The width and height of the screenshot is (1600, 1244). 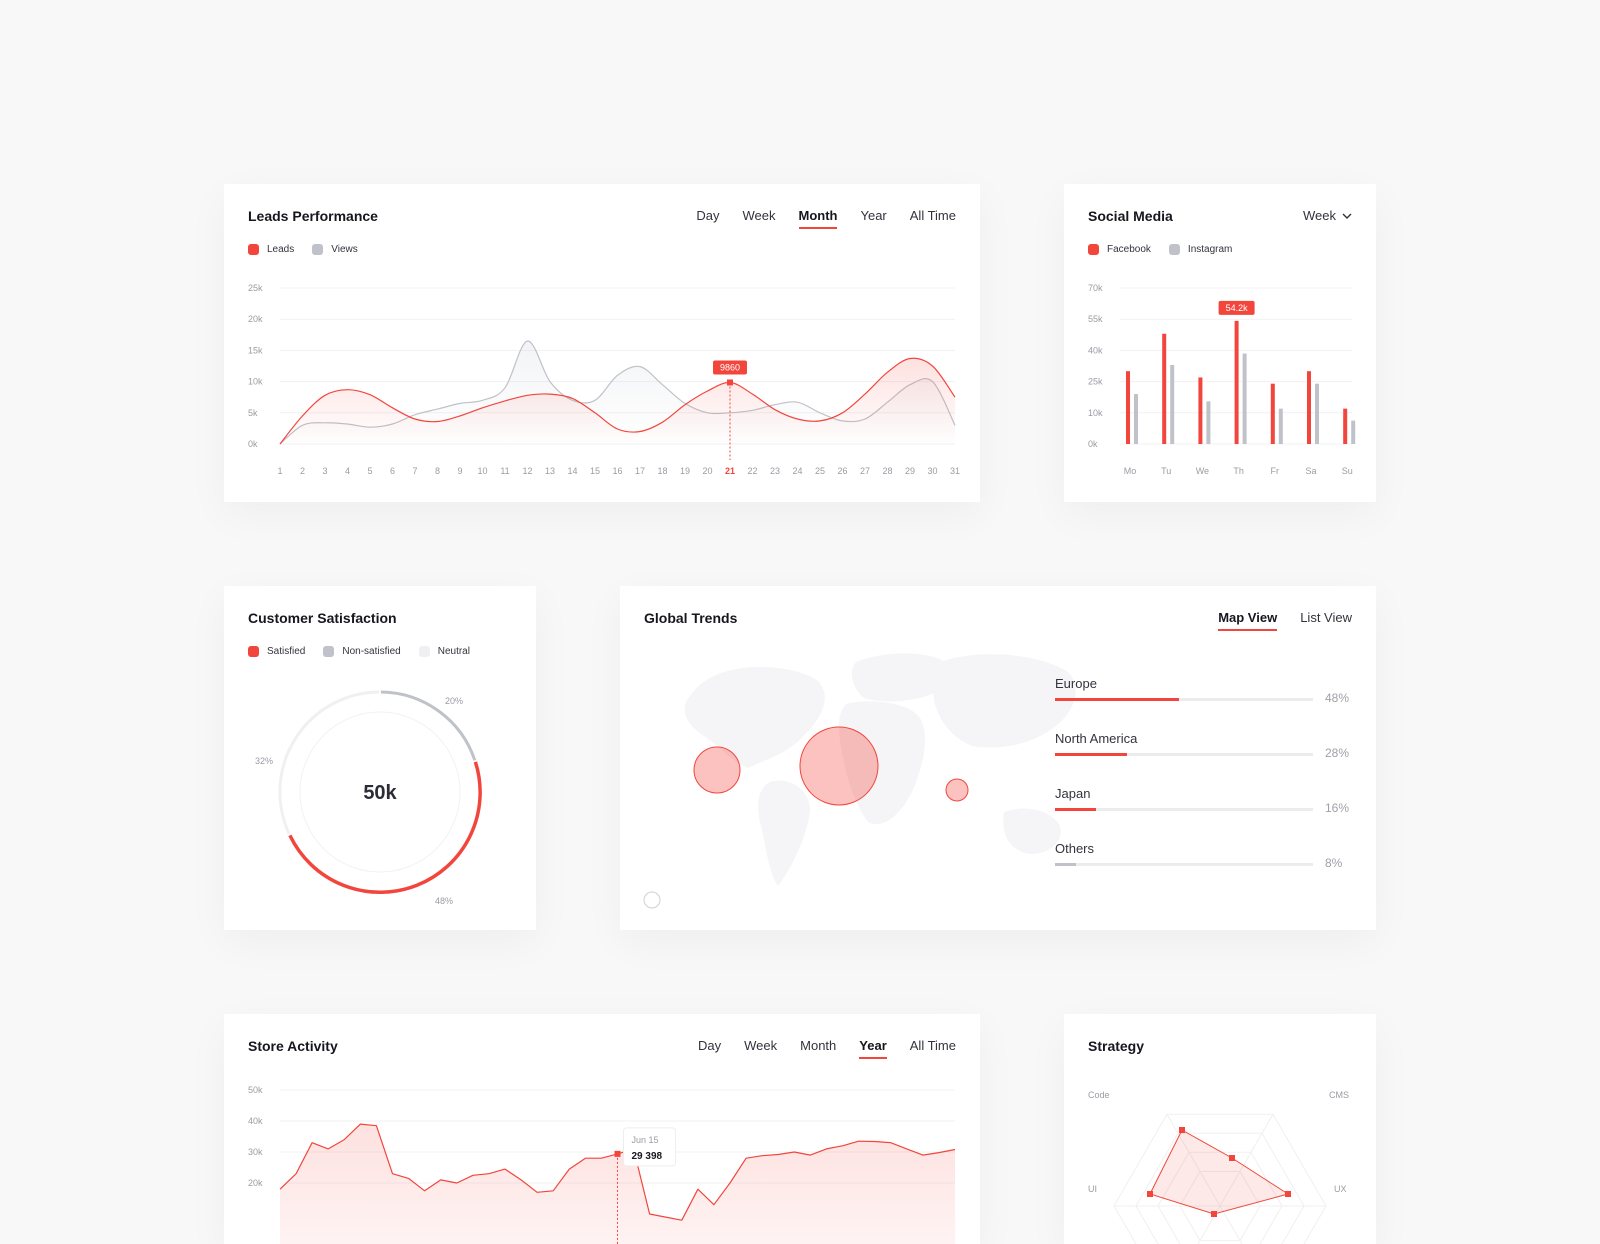 What do you see at coordinates (617, 402) in the screenshot?
I see `series-area-leads` at bounding box center [617, 402].